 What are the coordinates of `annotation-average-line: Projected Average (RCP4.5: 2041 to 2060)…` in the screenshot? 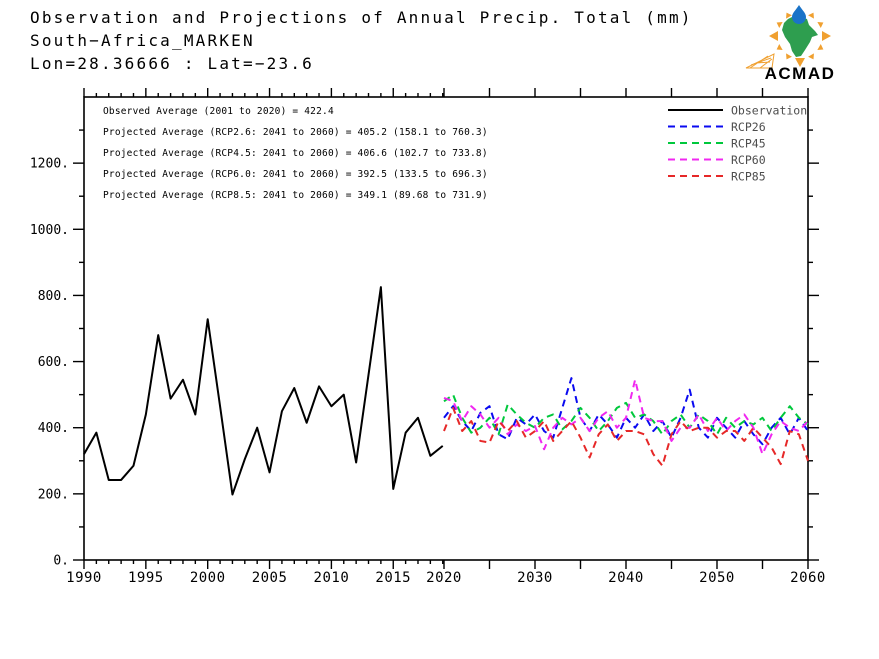 It's located at (295, 153).